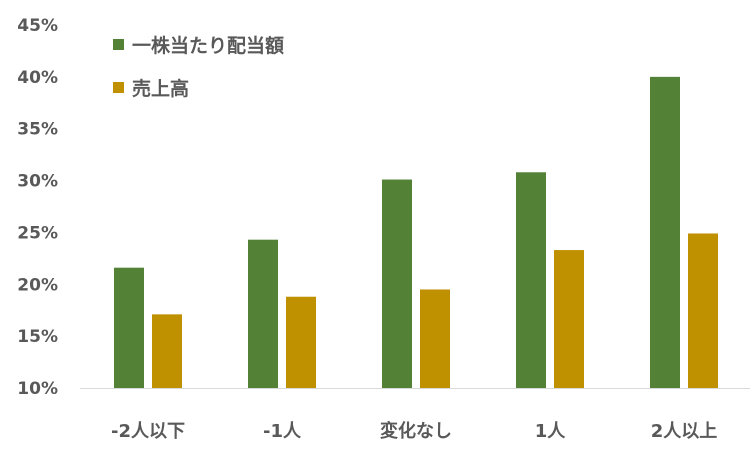  What do you see at coordinates (160, 88) in the screenshot?
I see `legend-label: 売上高` at bounding box center [160, 88].